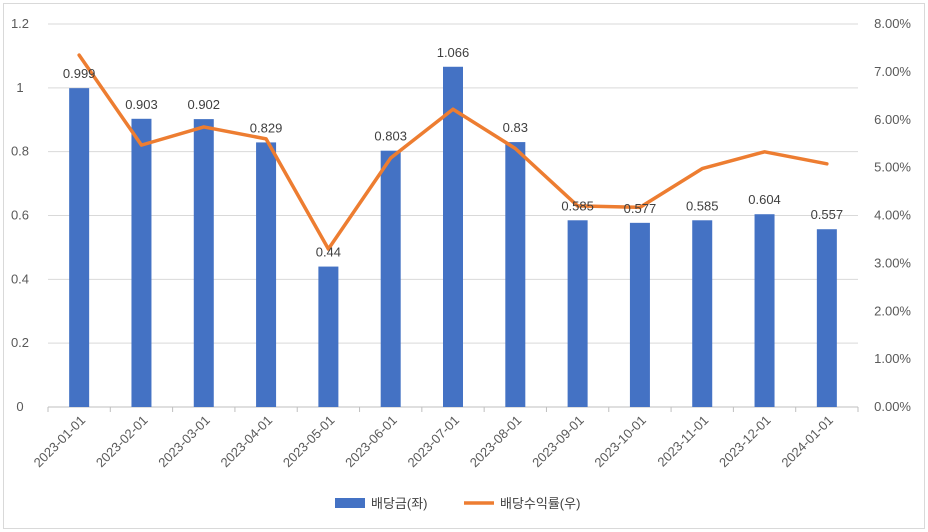 This screenshot has height=532, width=928. I want to click on x-axis-tick-label: 2023-01-01, so click(60, 442).